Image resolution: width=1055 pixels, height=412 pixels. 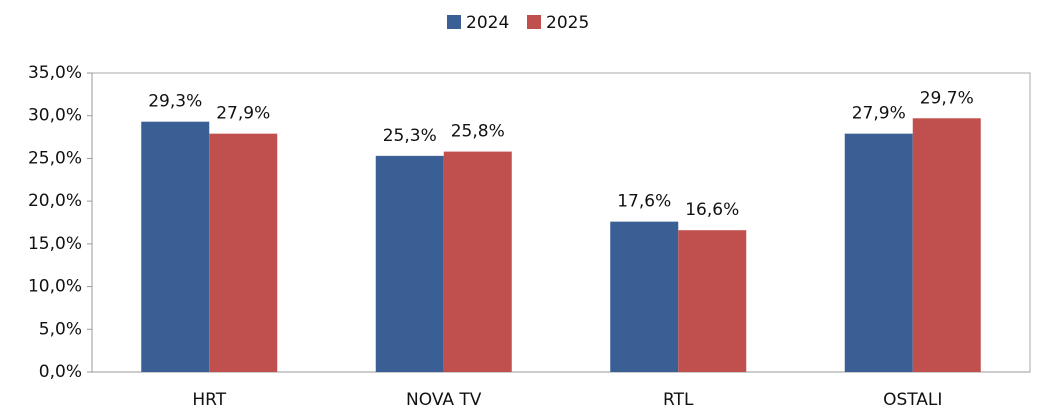 I want to click on y-tick-label: 35,0%, so click(x=55, y=73).